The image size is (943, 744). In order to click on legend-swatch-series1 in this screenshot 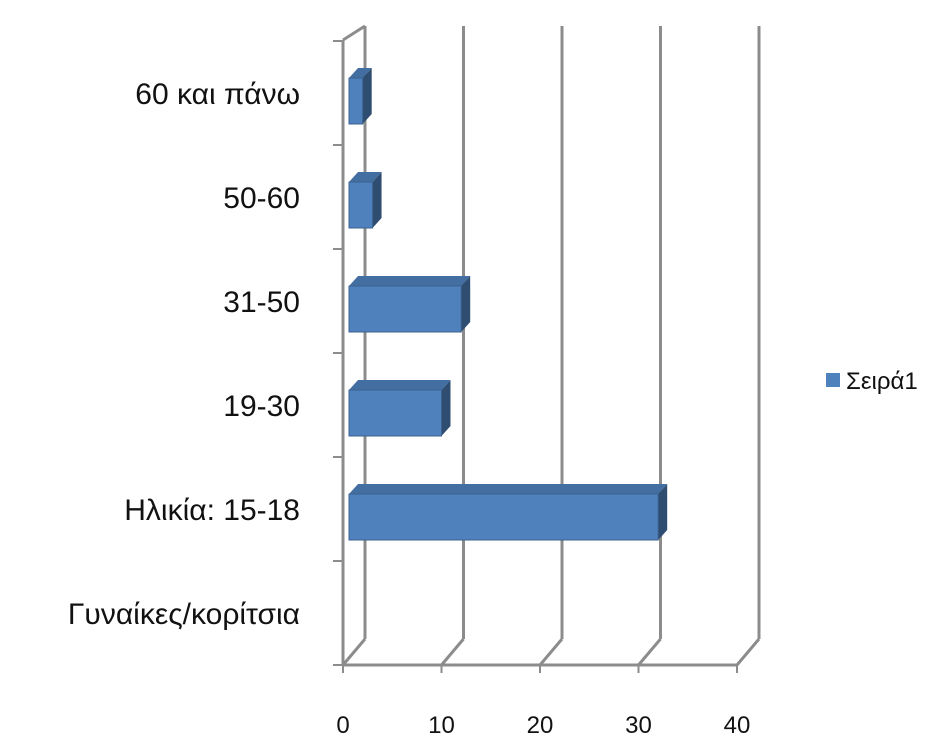, I will do `click(833, 380)`.